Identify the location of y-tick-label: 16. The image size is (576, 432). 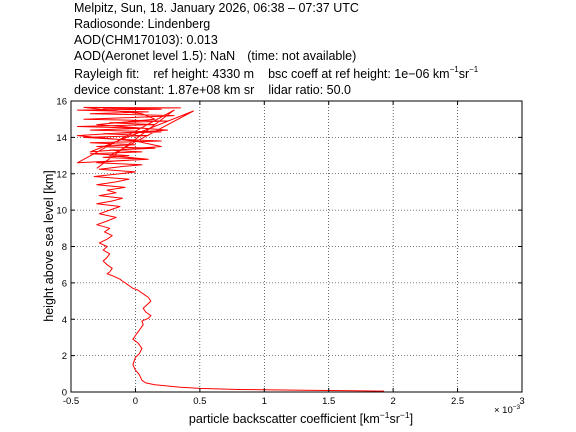
(61, 102).